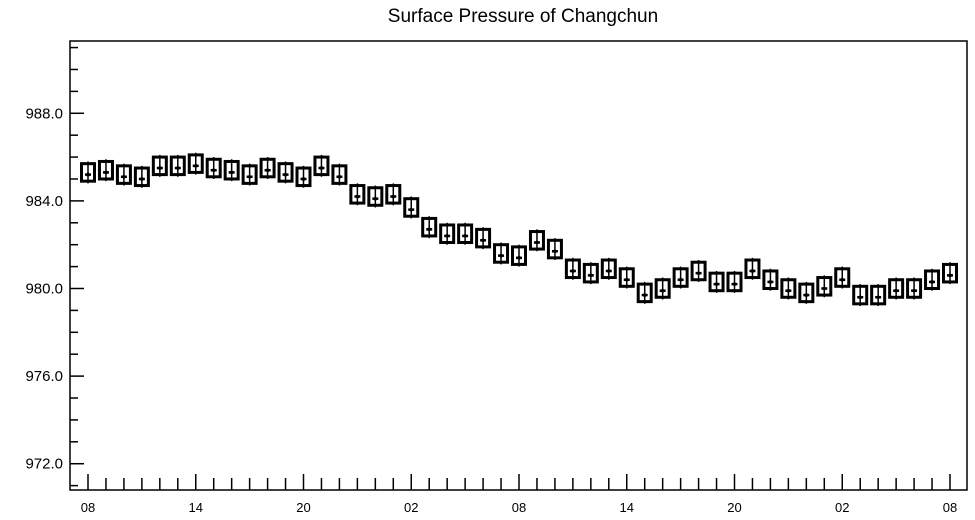 The image size is (975, 520). What do you see at coordinates (44, 464) in the screenshot?
I see `y-tick-label: 972.0` at bounding box center [44, 464].